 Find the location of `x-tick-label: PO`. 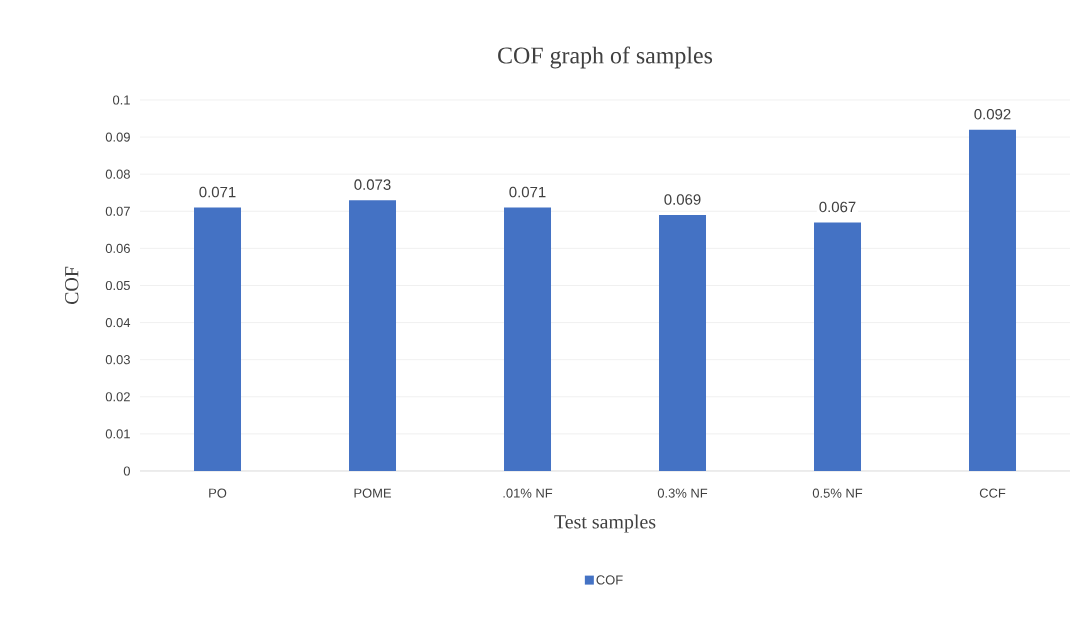

x-tick-label: PO is located at coordinates (218, 493).